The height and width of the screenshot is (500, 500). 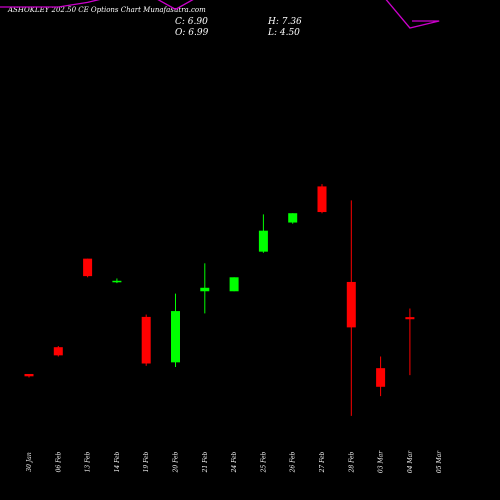 I want to click on x-tick-label: 14 Feb, so click(x=117, y=461).